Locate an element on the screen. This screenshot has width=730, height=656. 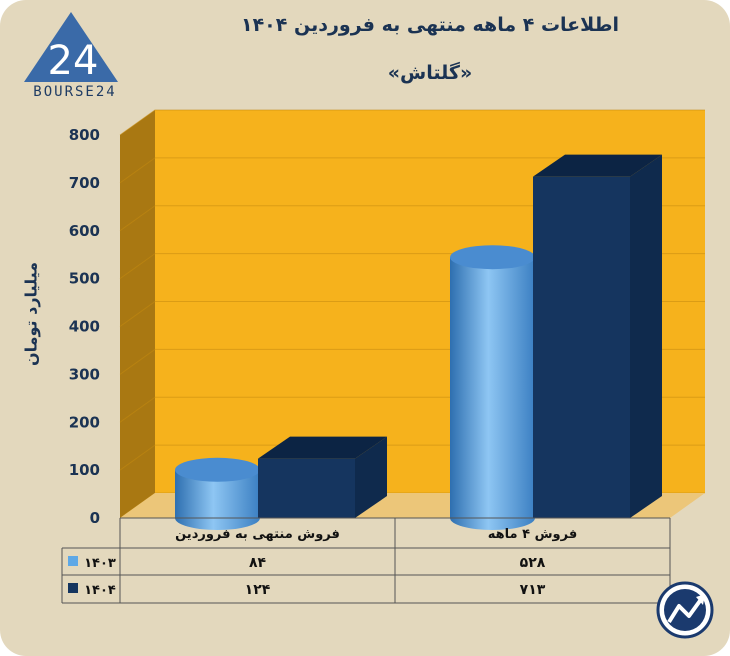
y-tick-label: 100 is located at coordinates (84, 470).